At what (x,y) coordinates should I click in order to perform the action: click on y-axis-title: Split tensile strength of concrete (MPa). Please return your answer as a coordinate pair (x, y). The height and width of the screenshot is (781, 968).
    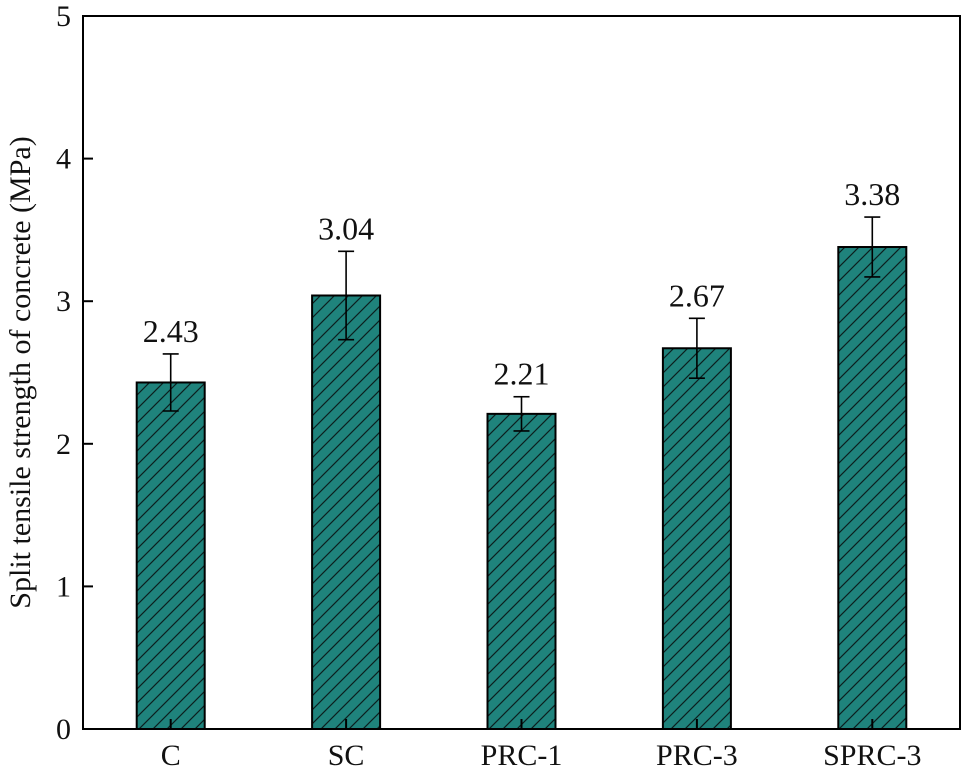
    Looking at the image, I should click on (20, 372).